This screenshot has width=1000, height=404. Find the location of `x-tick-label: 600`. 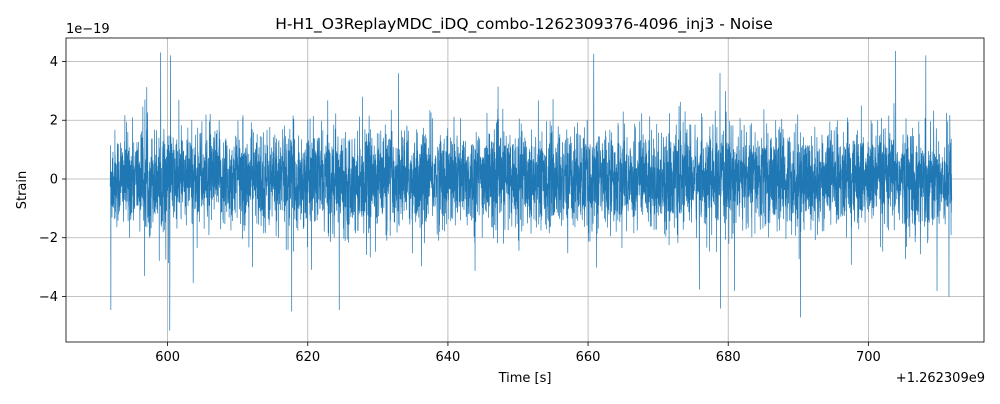

x-tick-label: 600 is located at coordinates (167, 357).